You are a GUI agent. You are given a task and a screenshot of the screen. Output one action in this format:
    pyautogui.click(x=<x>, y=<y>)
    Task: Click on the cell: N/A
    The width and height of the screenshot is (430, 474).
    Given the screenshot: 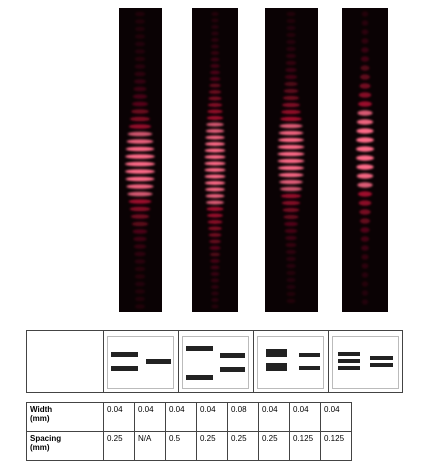 What is the action you would take?
    pyautogui.click(x=150, y=446)
    